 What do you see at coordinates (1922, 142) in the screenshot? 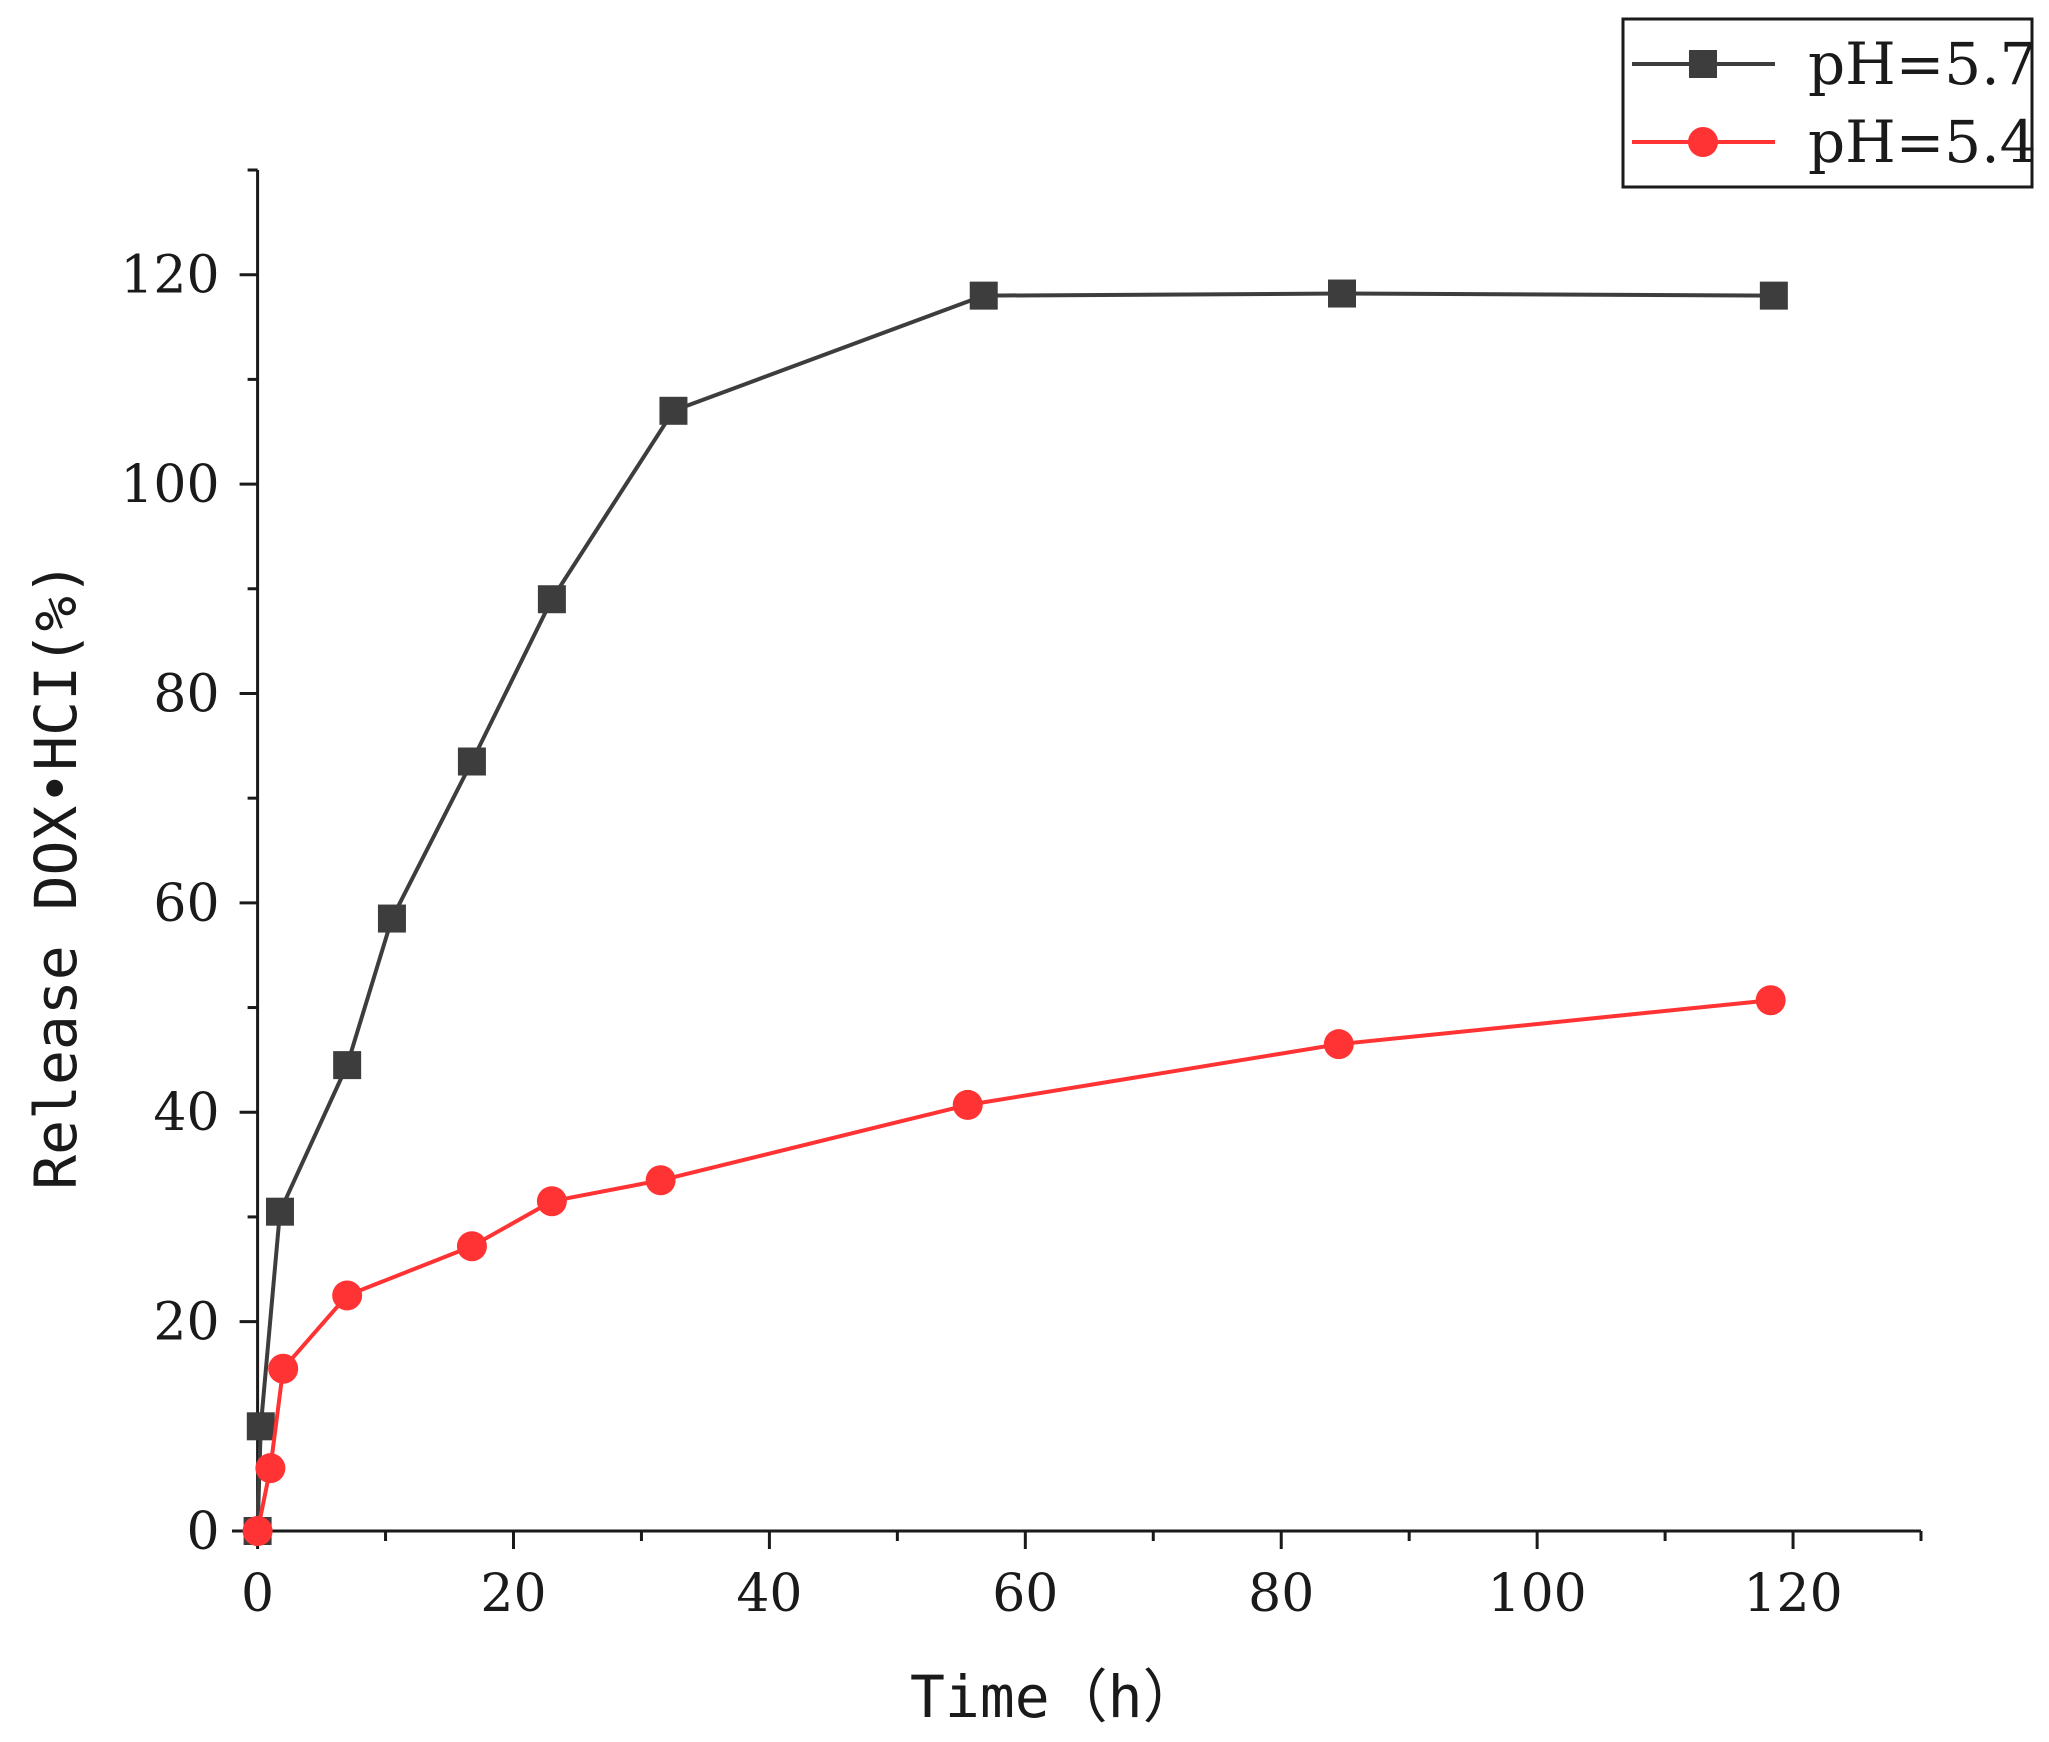
I see `legend-label: pH=5.4` at bounding box center [1922, 142].